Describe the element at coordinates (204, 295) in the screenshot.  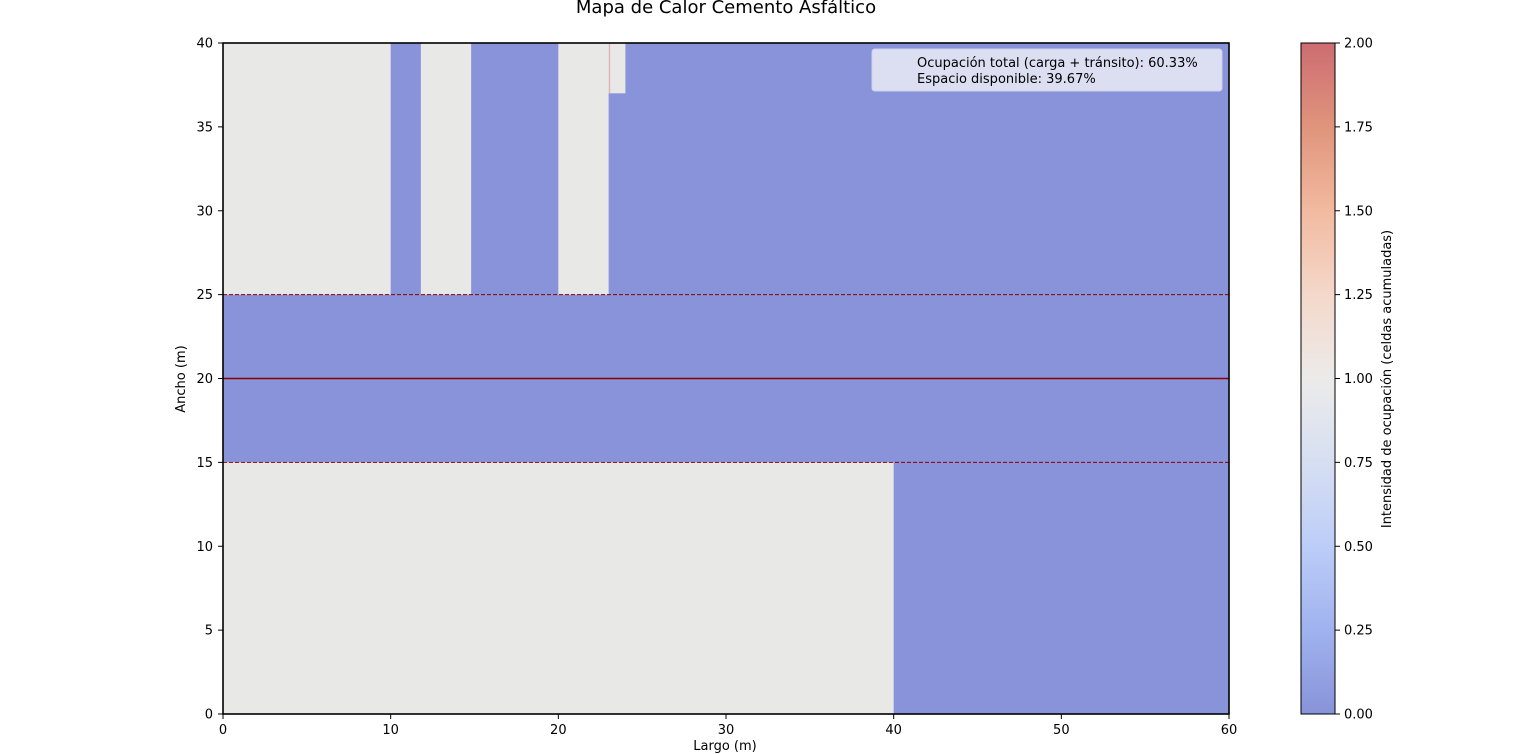
I see `y-tick-label: 25` at that location.